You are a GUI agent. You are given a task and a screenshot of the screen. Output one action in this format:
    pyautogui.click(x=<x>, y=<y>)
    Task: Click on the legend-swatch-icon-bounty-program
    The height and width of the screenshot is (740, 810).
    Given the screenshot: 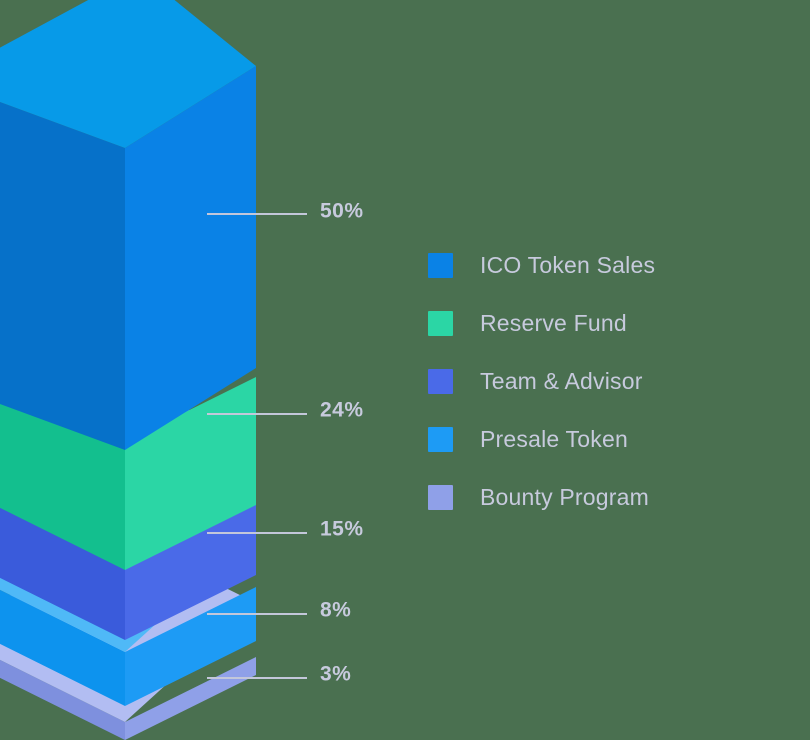 What is the action you would take?
    pyautogui.click(x=440, y=497)
    